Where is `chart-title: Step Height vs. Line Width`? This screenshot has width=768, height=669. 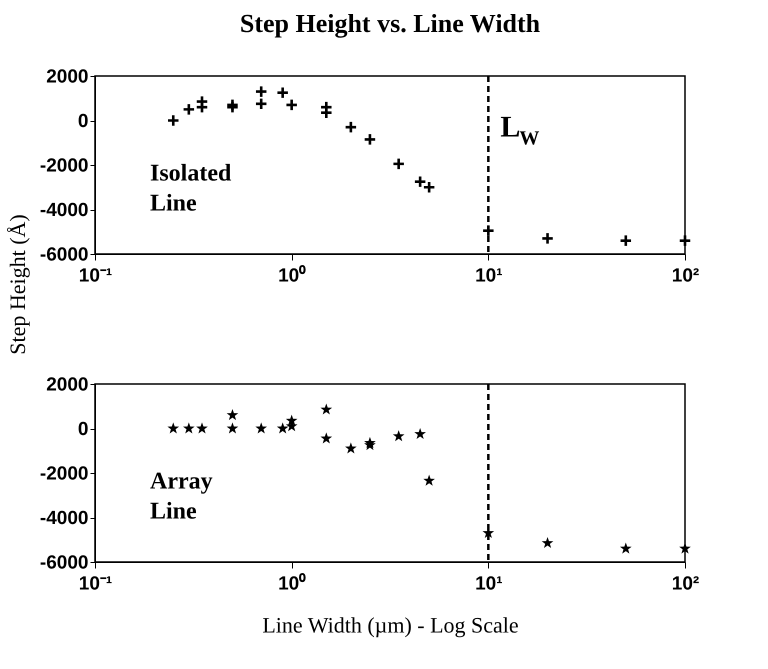 chart-title: Step Height vs. Line Width is located at coordinates (390, 23).